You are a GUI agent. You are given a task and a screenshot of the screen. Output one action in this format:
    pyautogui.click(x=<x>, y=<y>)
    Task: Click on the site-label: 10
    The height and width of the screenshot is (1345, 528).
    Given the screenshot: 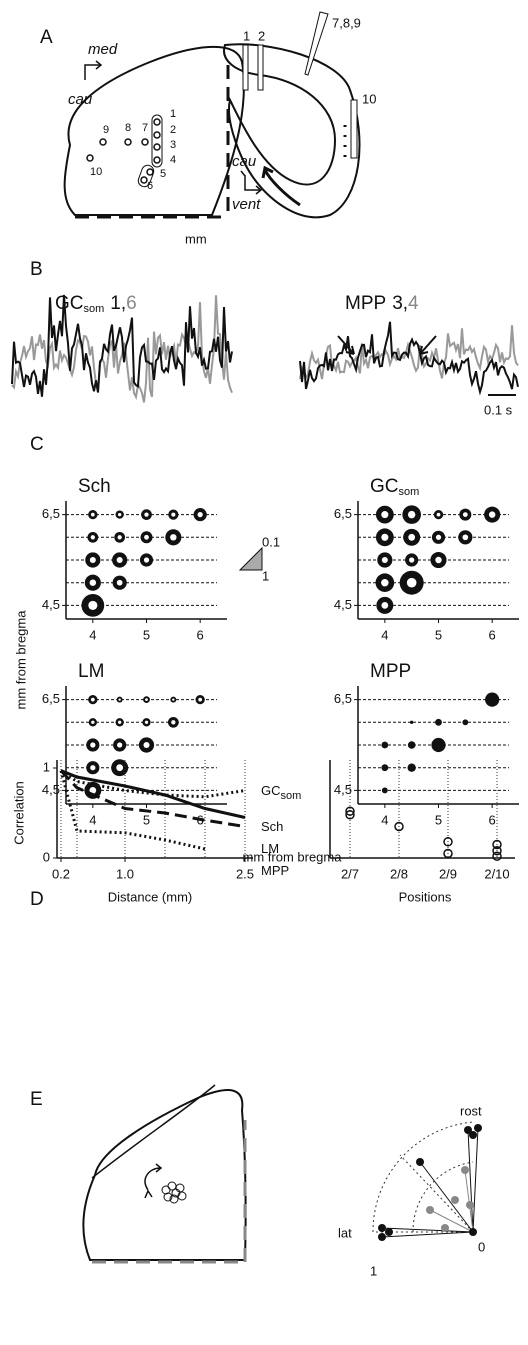 What is the action you would take?
    pyautogui.click(x=96, y=172)
    